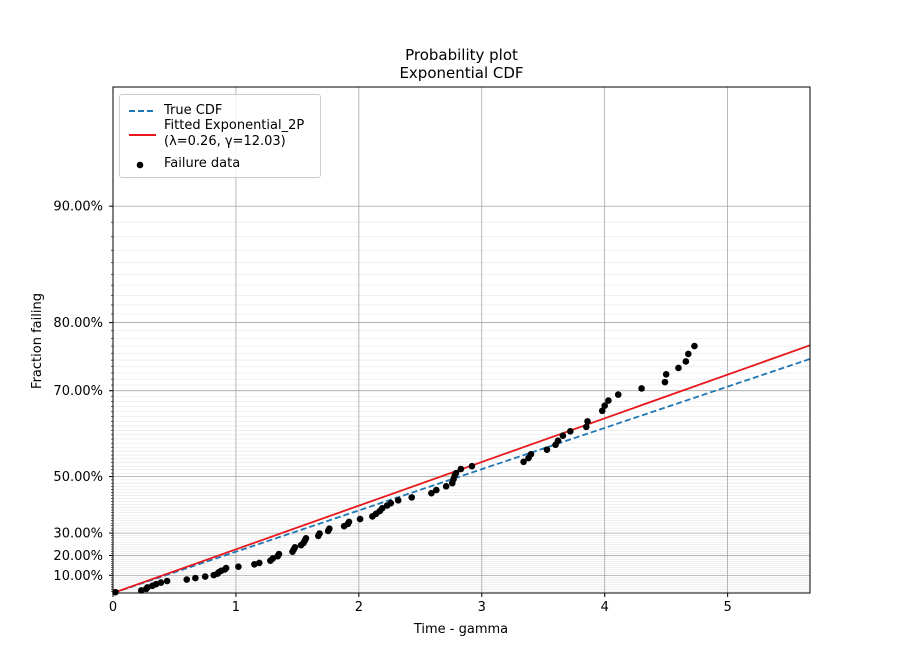  I want to click on chart-title: Probability plot, so click(461, 55).